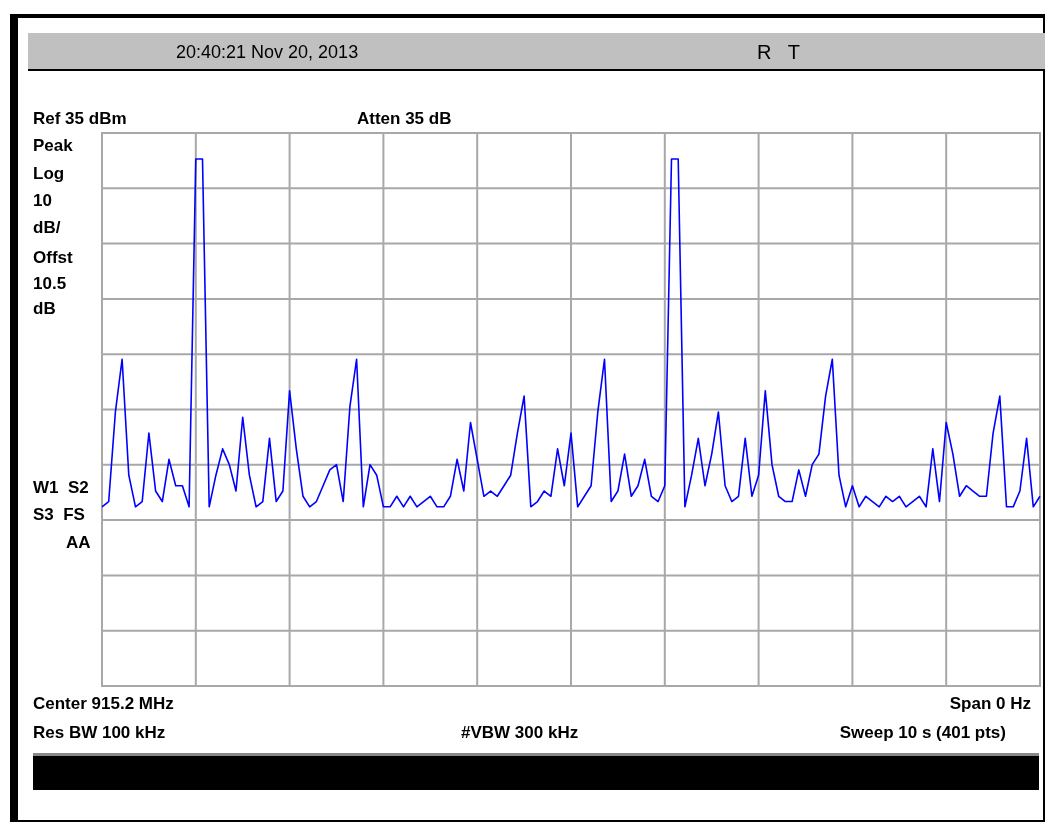  Describe the element at coordinates (47, 228) in the screenshot. I see `text: dB/` at that location.